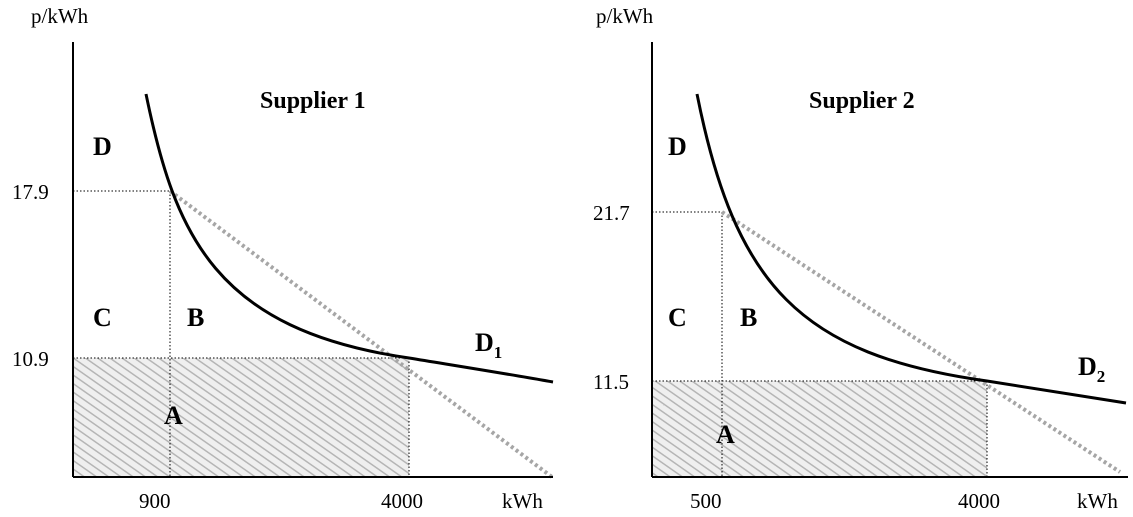 This screenshot has height=517, width=1133. What do you see at coordinates (522, 501) in the screenshot?
I see `x-axis-label-1: kWh` at bounding box center [522, 501].